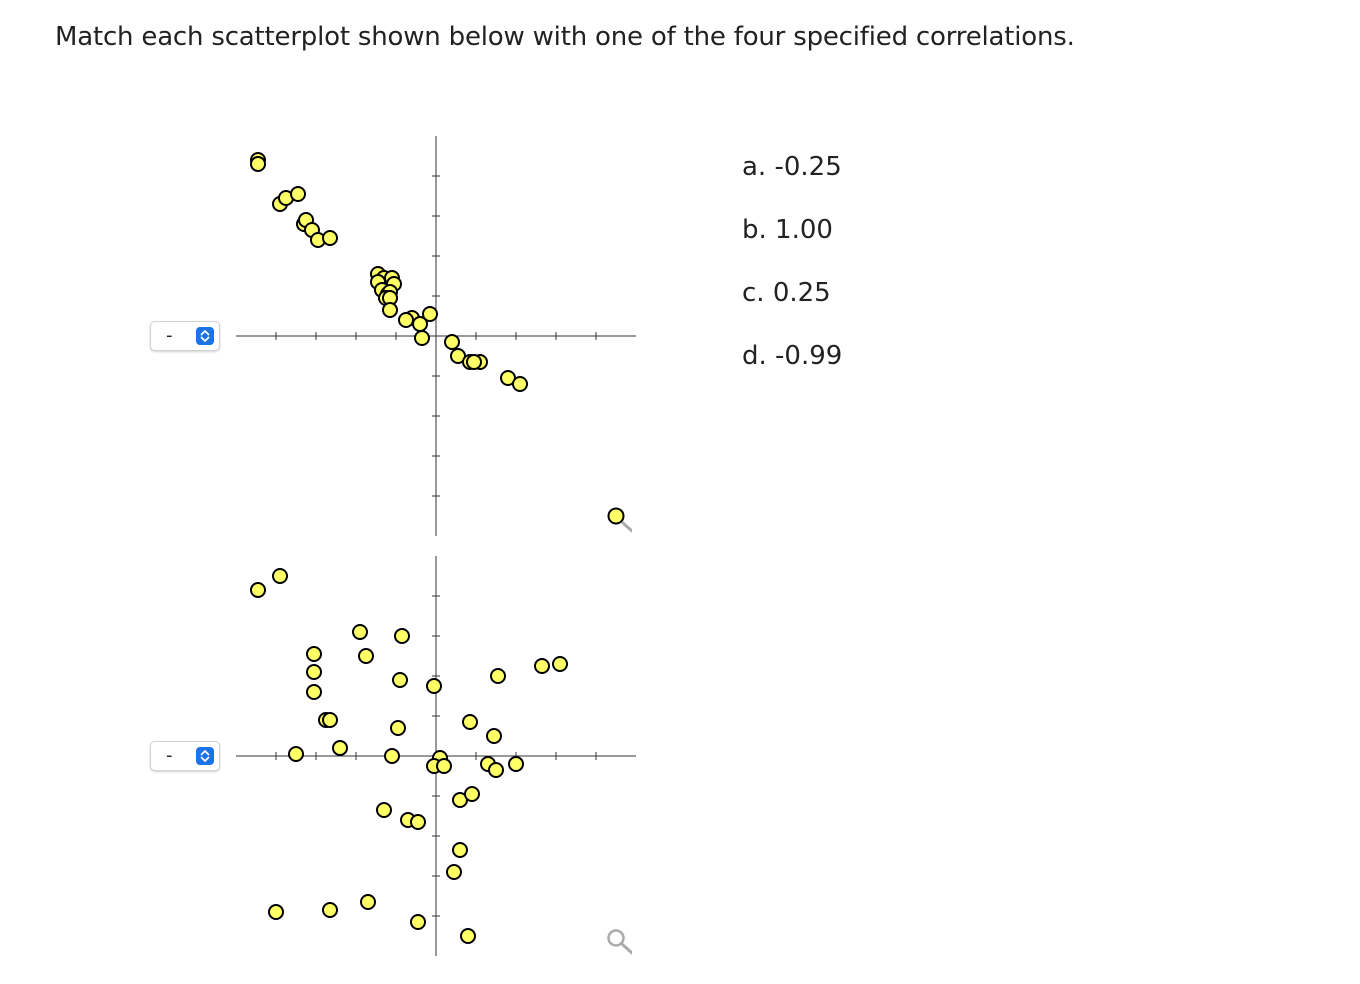 The image size is (1360, 984). What do you see at coordinates (787, 230) in the screenshot?
I see `option-b: b. 1.00` at bounding box center [787, 230].